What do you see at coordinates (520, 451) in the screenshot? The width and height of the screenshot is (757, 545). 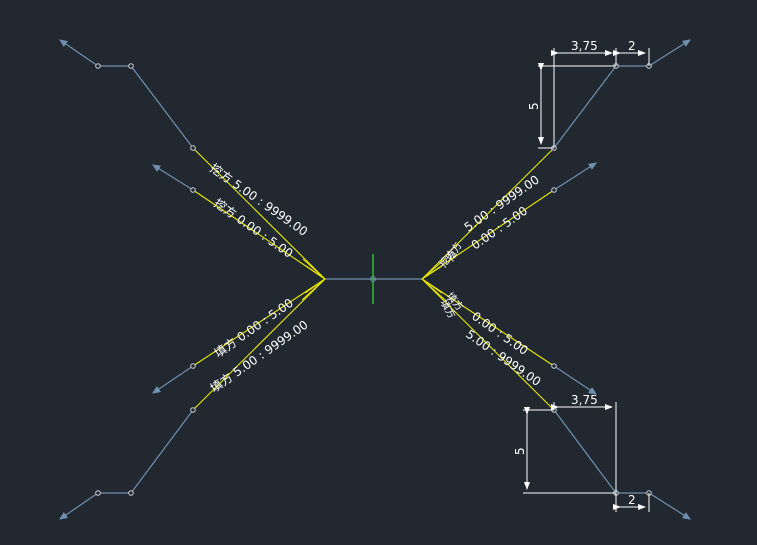 I see `bottom-height-dimension: 5` at bounding box center [520, 451].